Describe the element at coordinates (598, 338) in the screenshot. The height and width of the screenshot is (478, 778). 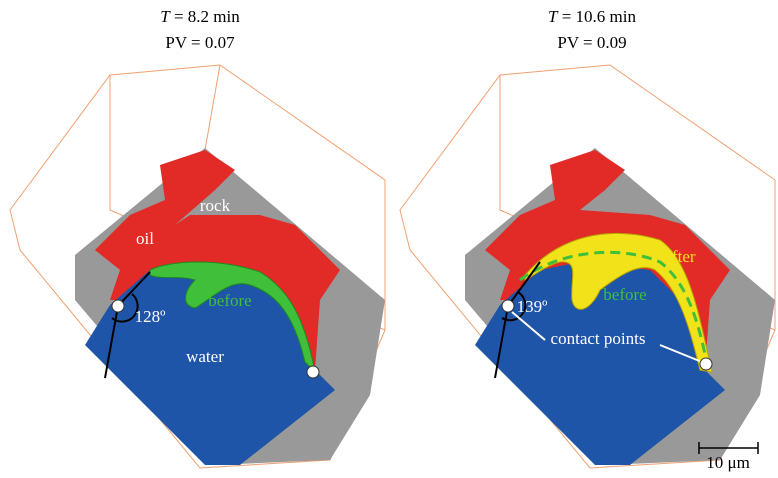
I see `label-contact: contact points` at that location.